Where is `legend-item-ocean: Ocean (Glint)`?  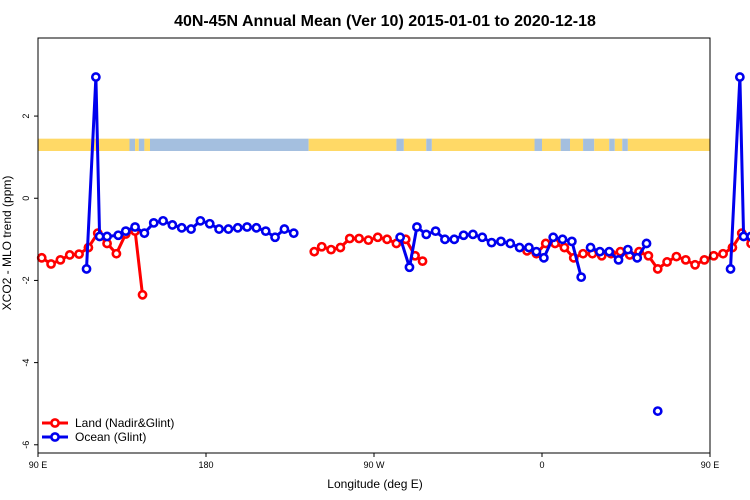
legend-item-ocean: Ocean (Glint) is located at coordinates (94, 437).